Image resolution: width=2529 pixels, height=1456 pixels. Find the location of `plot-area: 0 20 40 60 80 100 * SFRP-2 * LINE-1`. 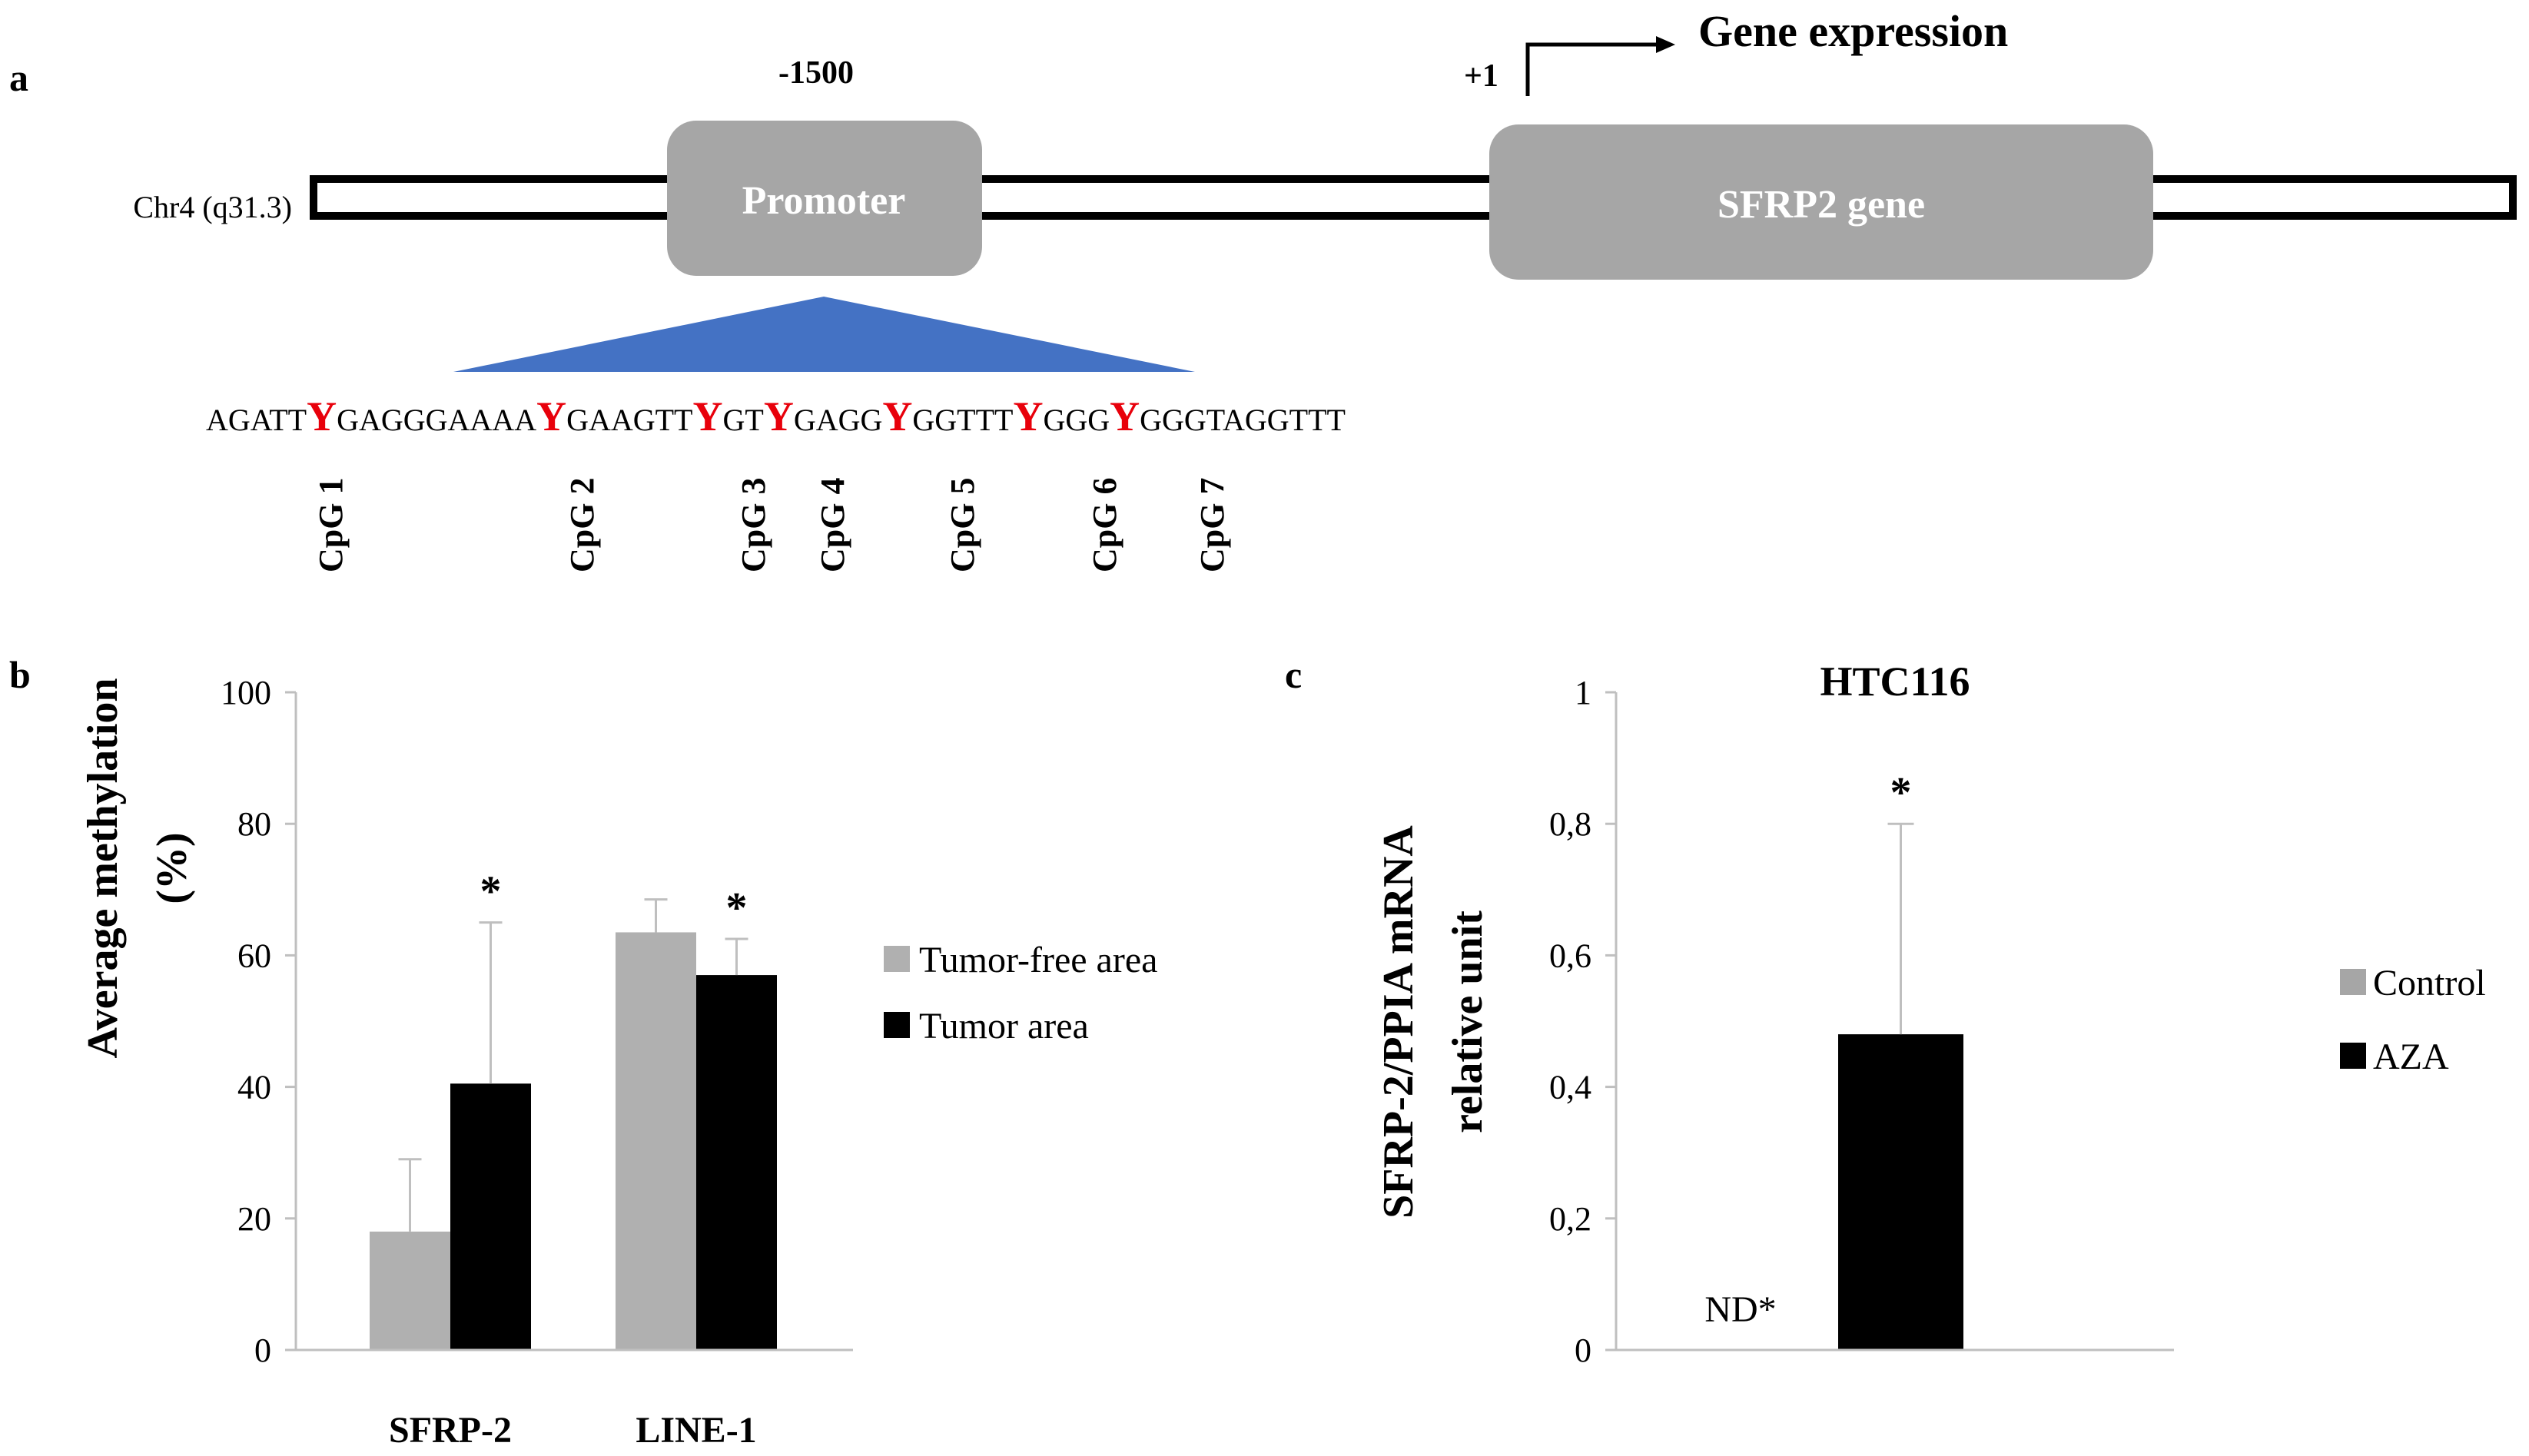

plot-area: 0 20 40 60 80 100 * SFRP-2 * LINE-1 is located at coordinates (537, 1062).